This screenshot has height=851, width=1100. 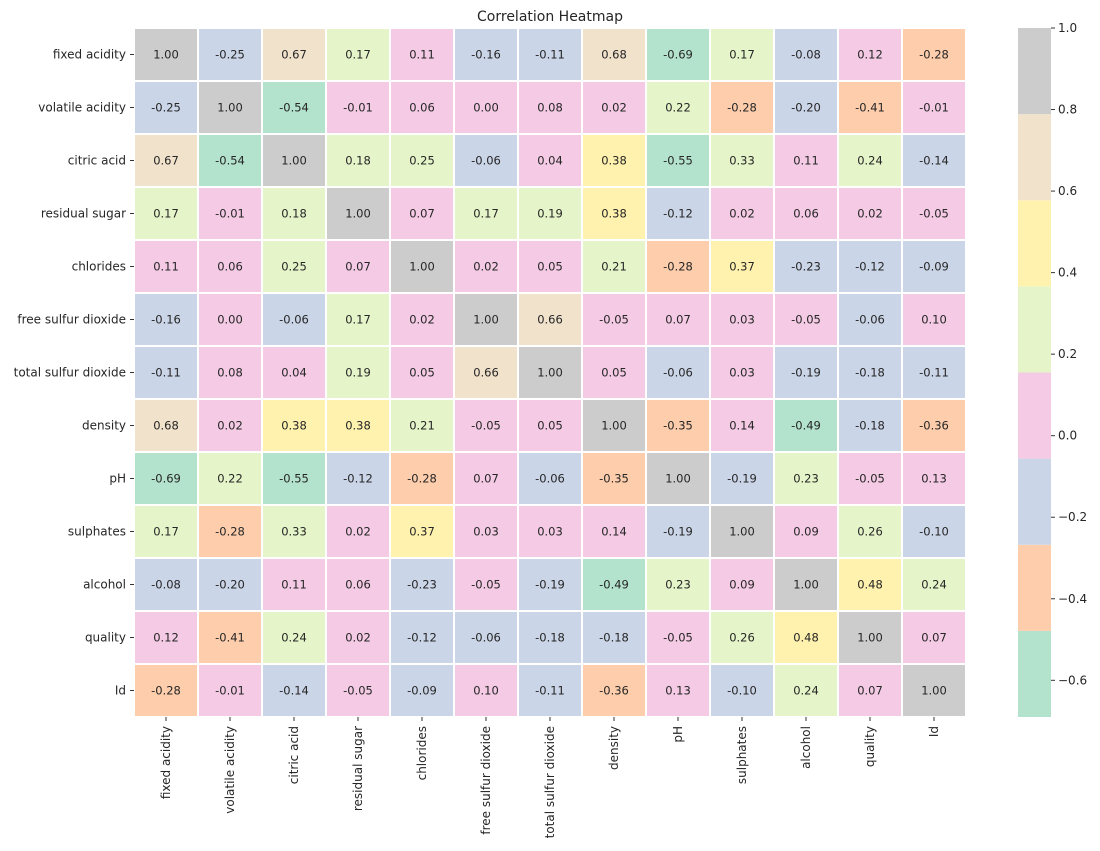 I want to click on x-tick-label: volatile acidity, so click(x=230, y=770).